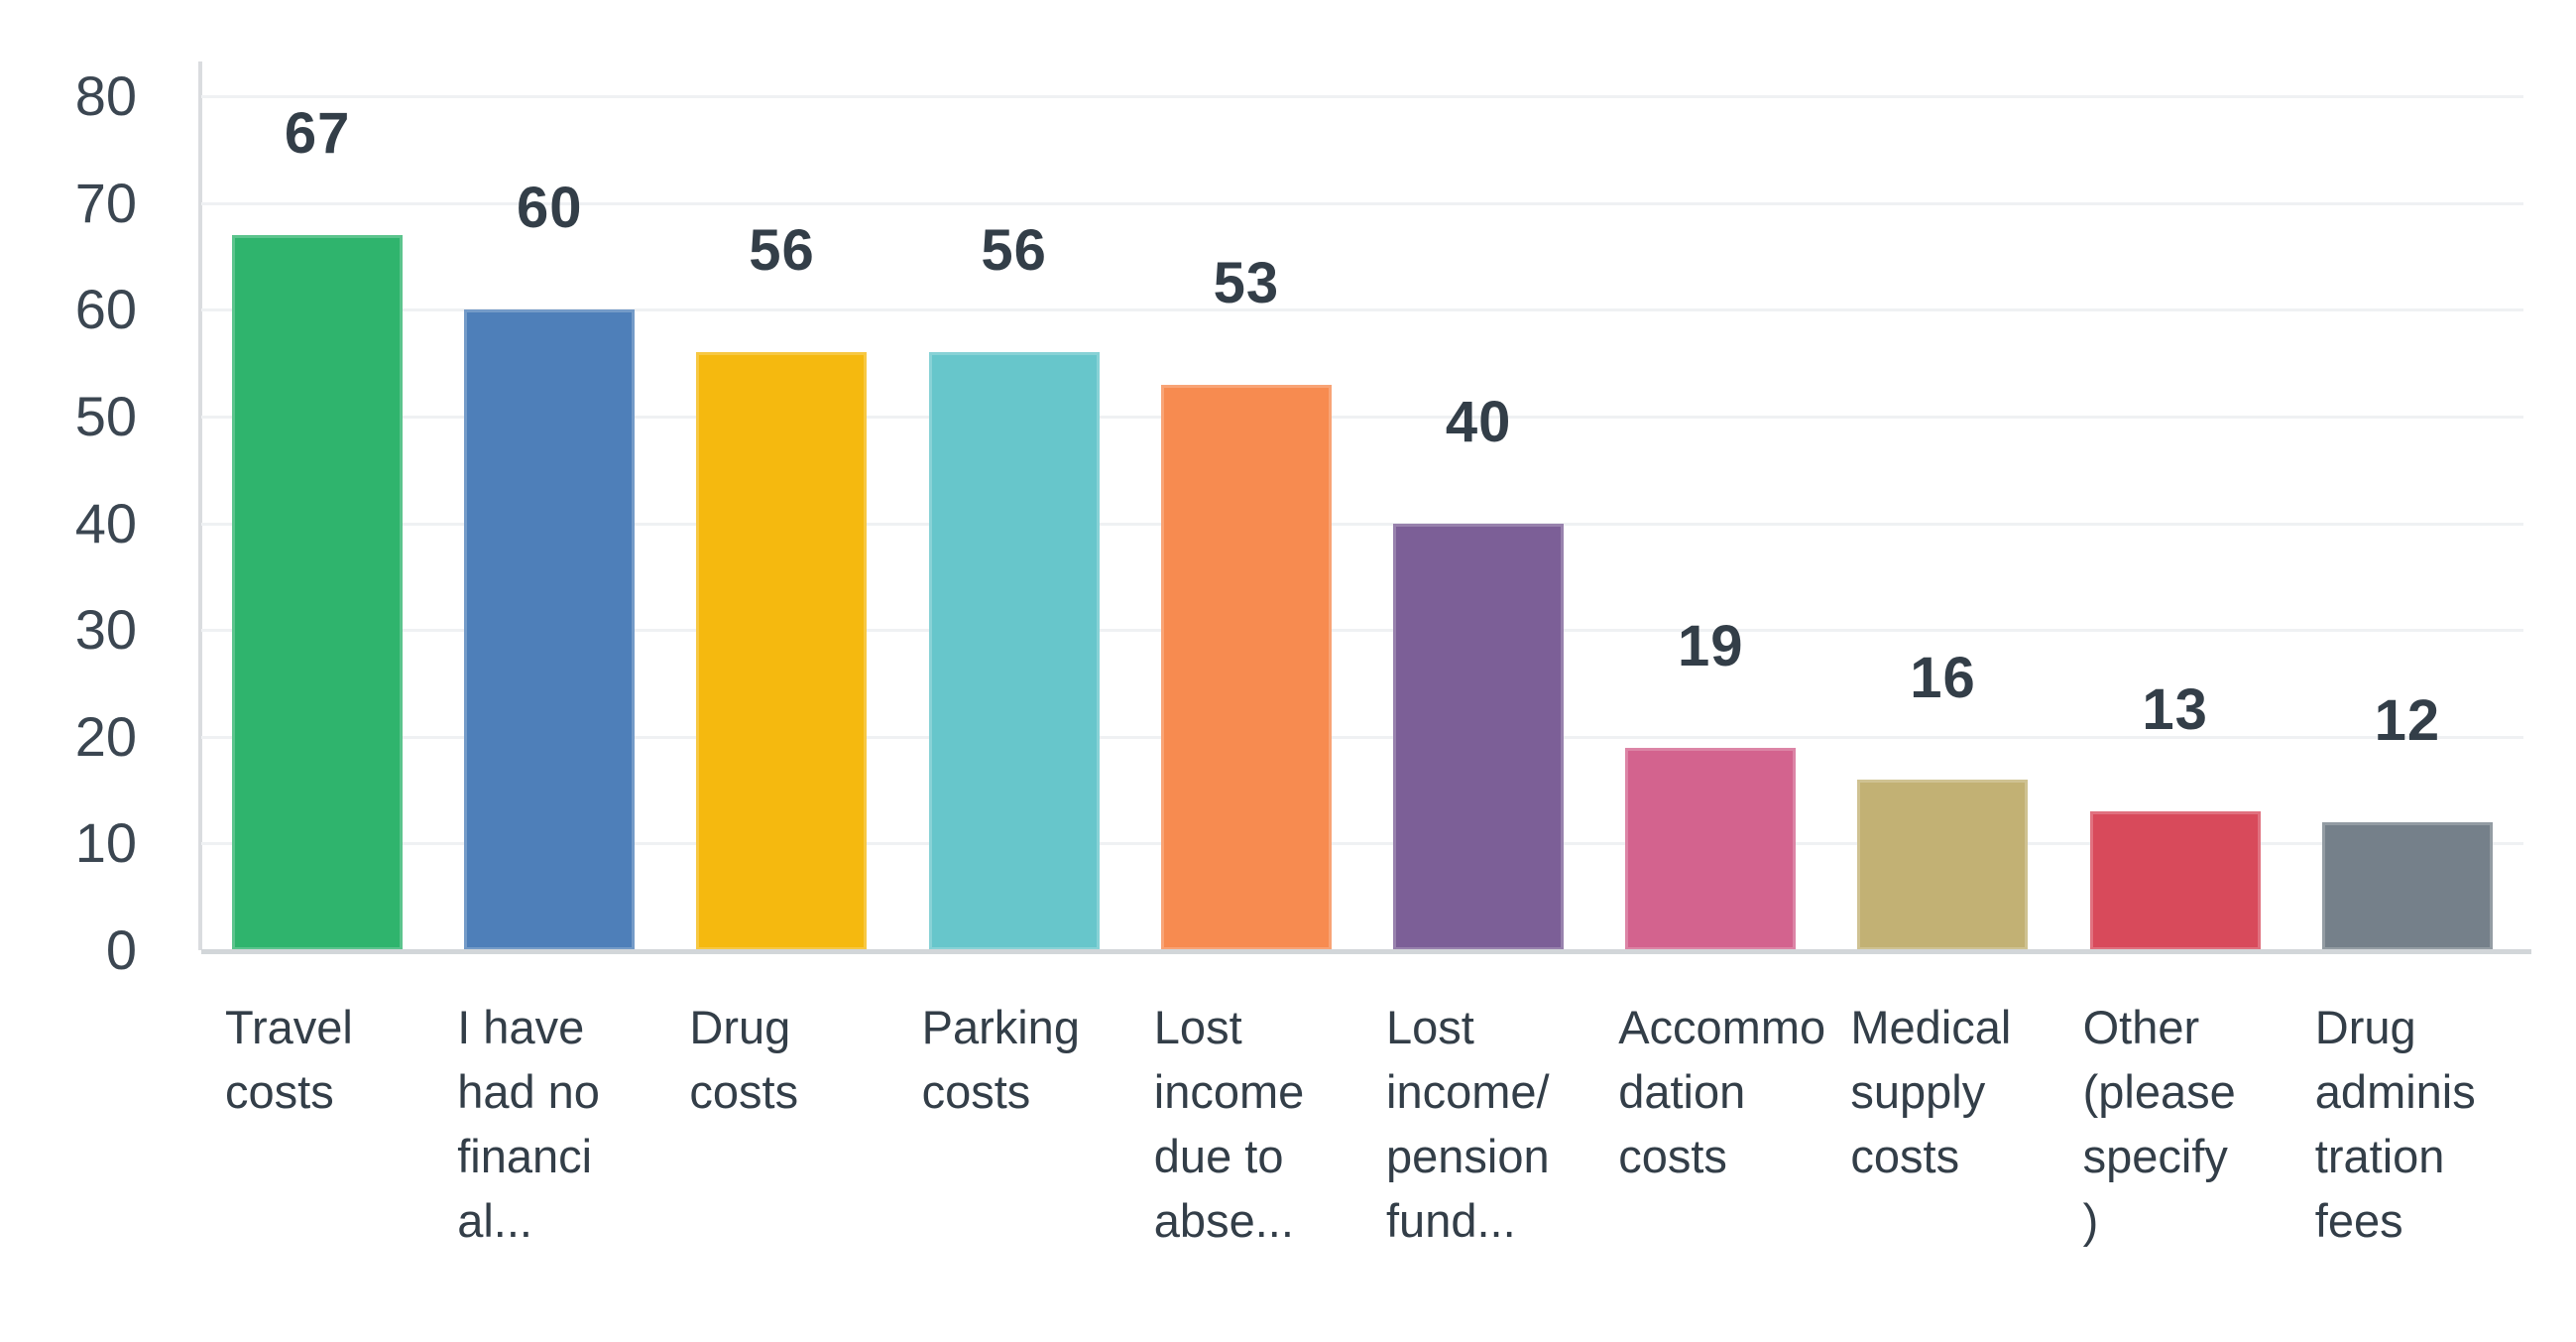  Describe the element at coordinates (327, 1059) in the screenshot. I see `x-axis-label-1: Travel costs` at that location.